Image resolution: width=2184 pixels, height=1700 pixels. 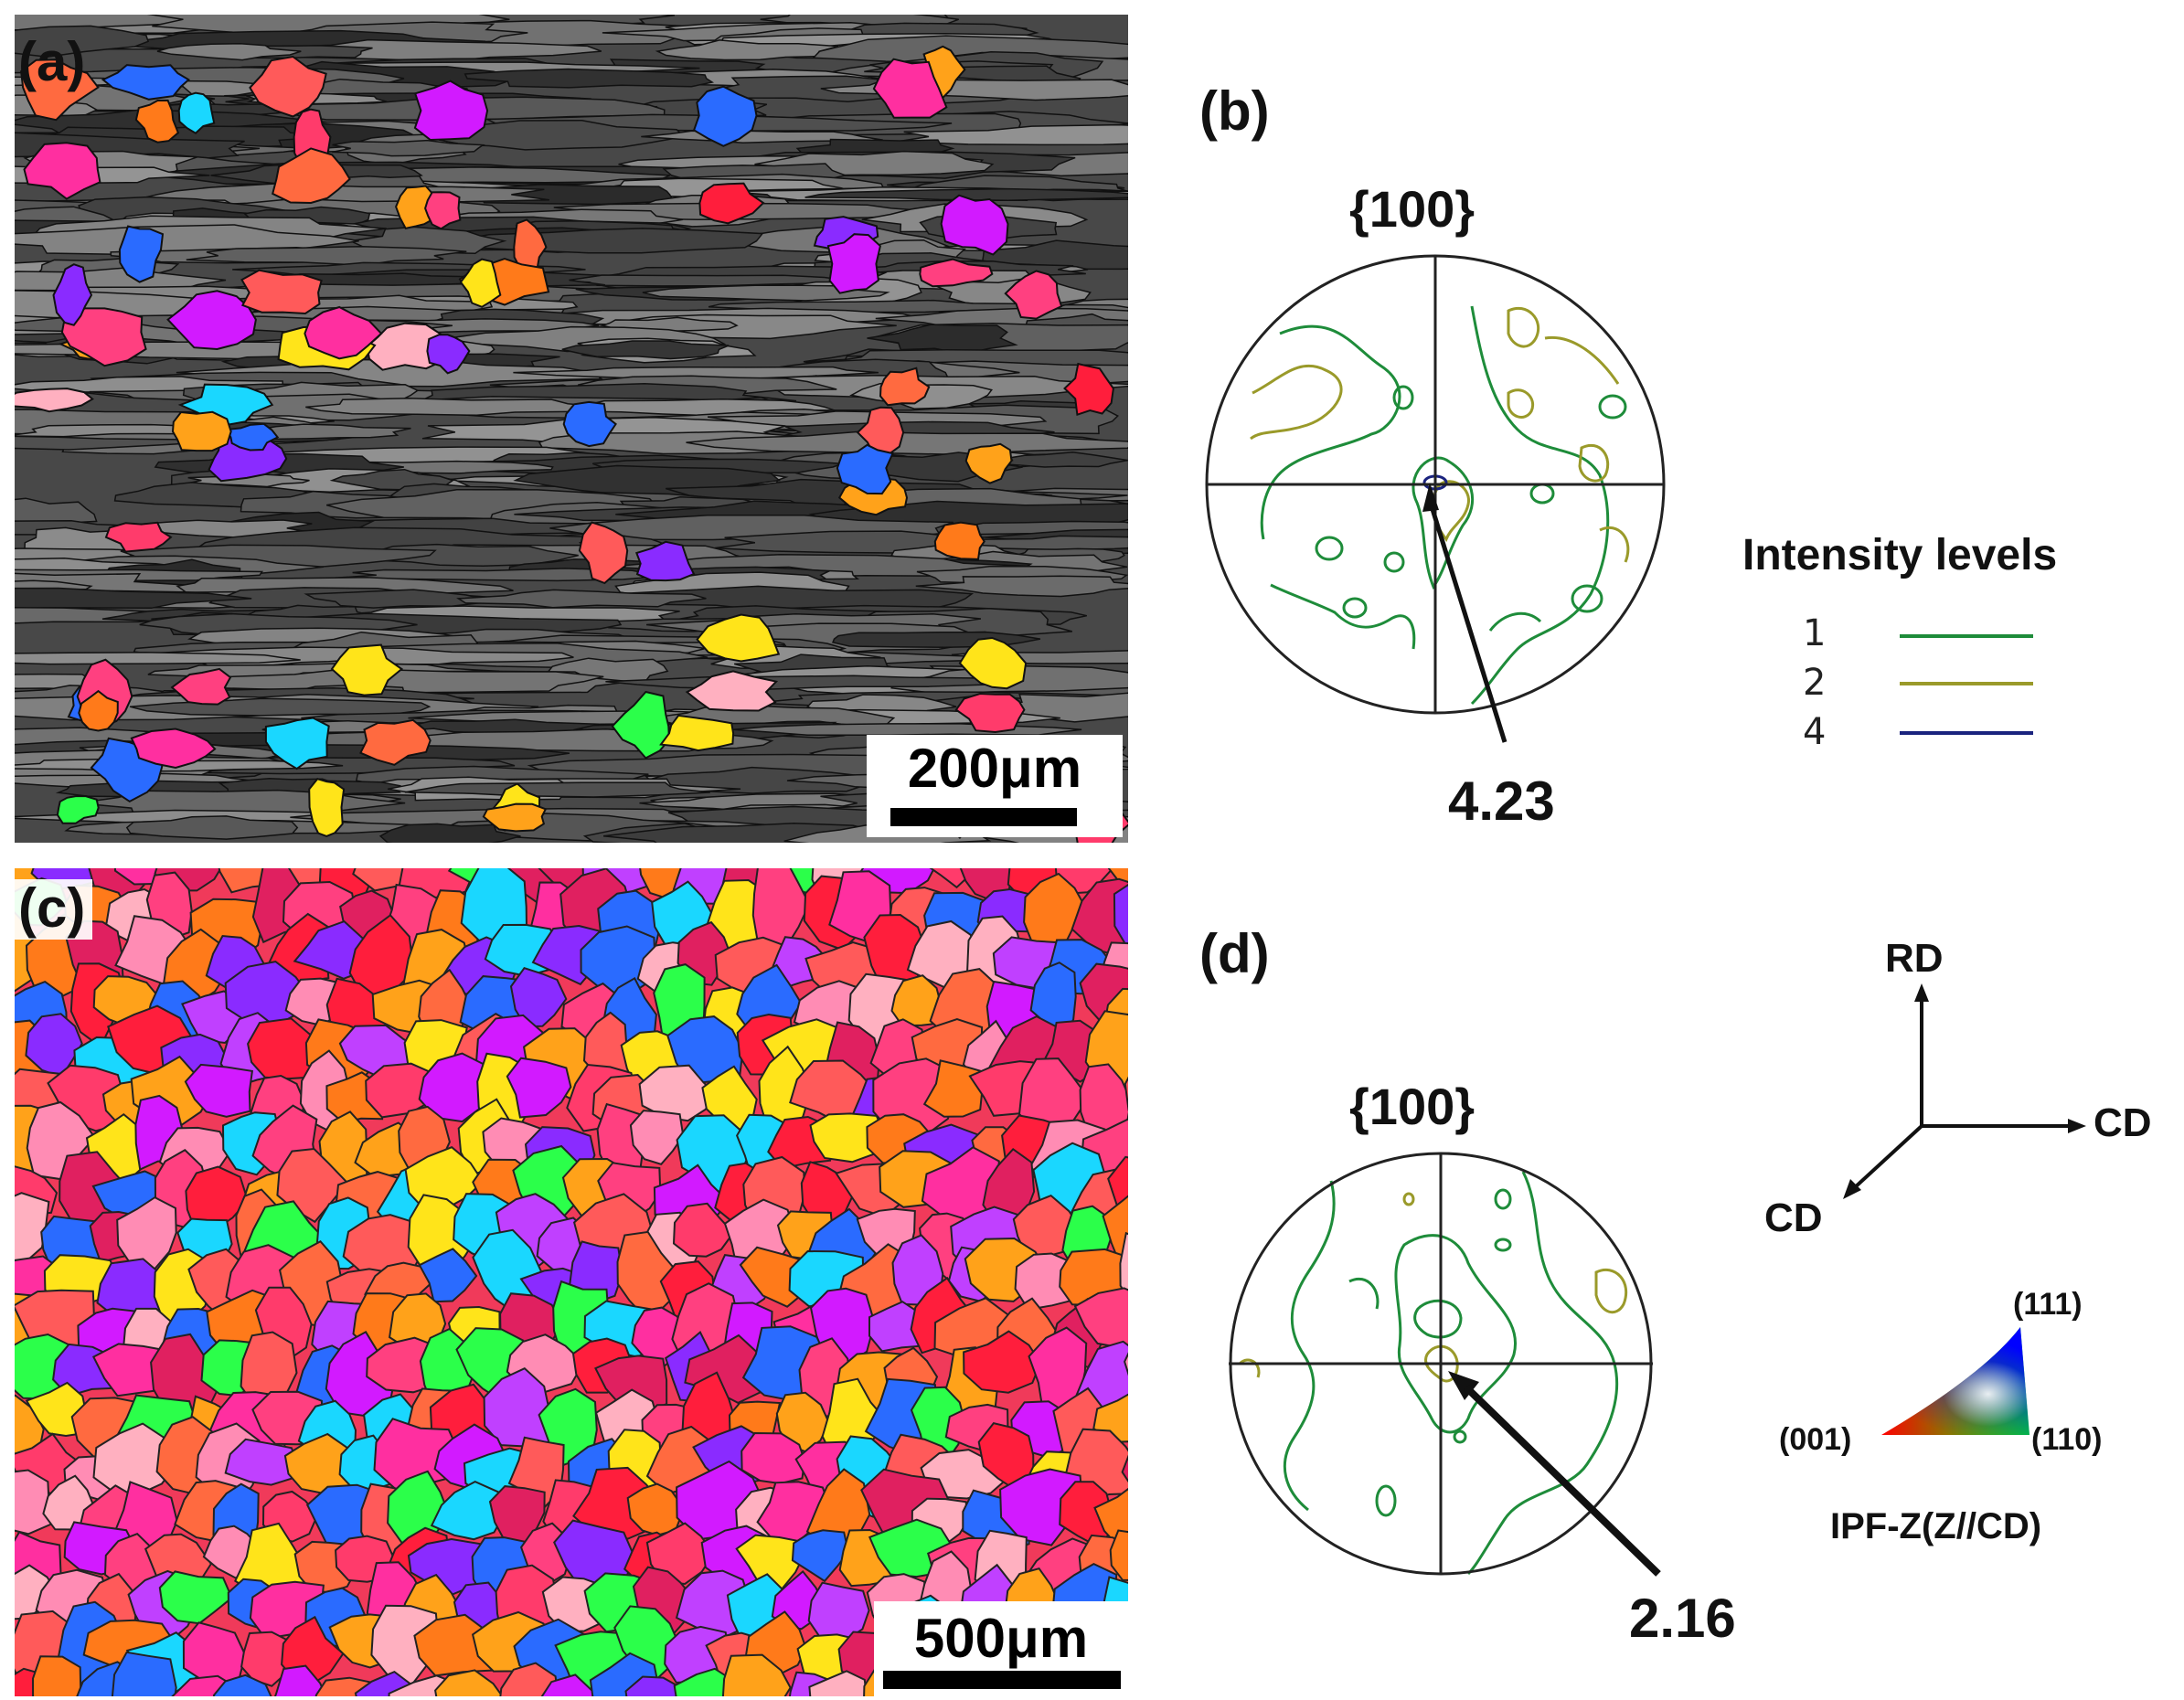 What do you see at coordinates (1502, 801) in the screenshot?
I see `max-intensity-b: 4.23` at bounding box center [1502, 801].